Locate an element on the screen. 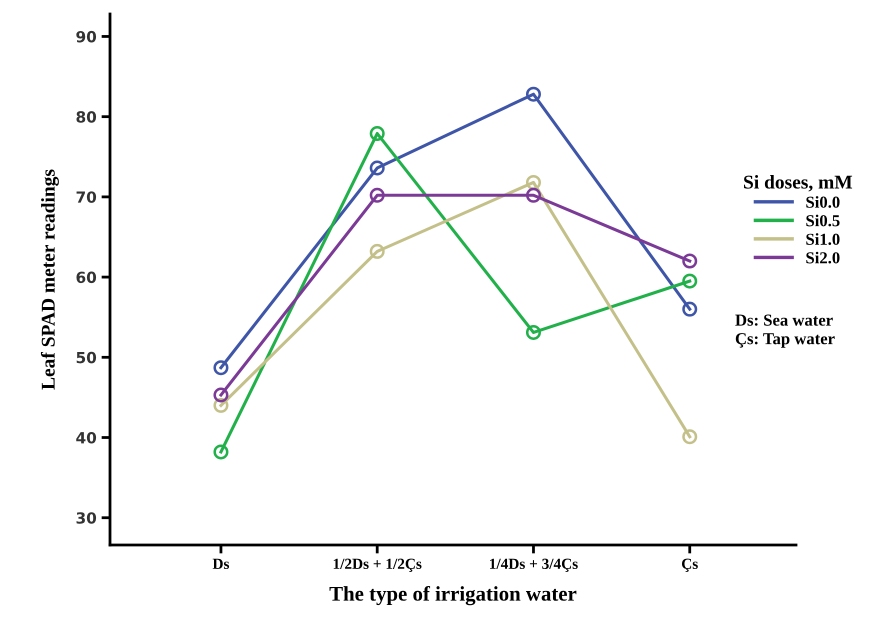 Image resolution: width=874 pixels, height=619 pixels. x-tick-label: 1/4Ds + 3/4Çs is located at coordinates (534, 565).